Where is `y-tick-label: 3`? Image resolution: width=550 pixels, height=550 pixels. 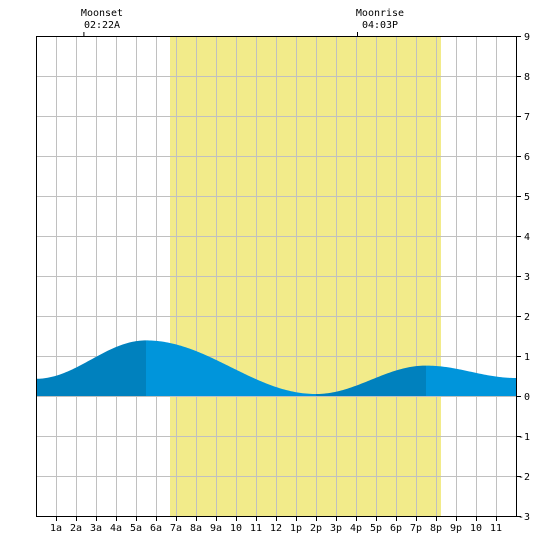 y-tick-label: 3 is located at coordinates (527, 277).